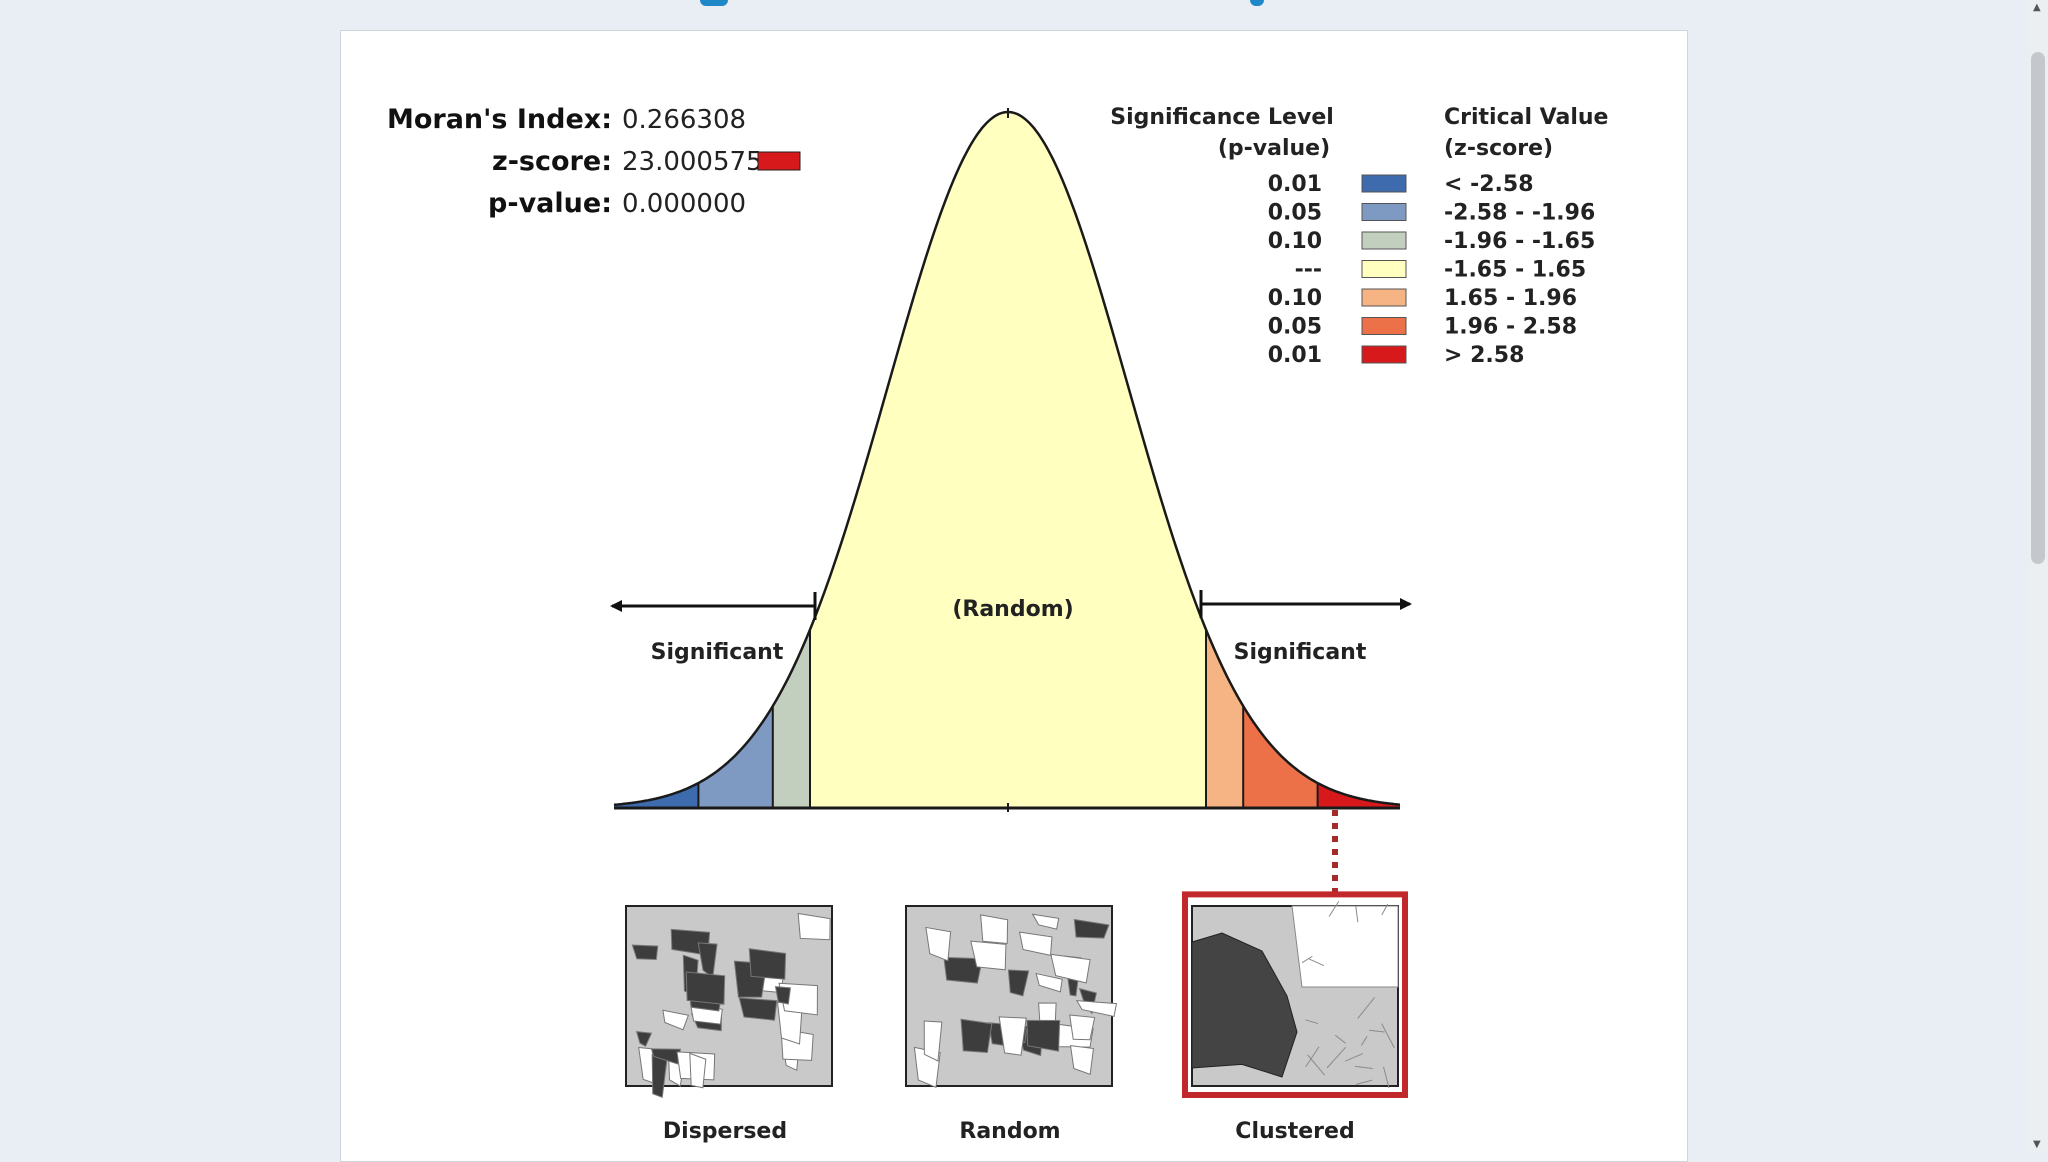 This screenshot has height=1162, width=2048. Describe the element at coordinates (1432, 241) in the screenshot. I see `legend-row: 0.10 -1.96 - -1.65` at that location.